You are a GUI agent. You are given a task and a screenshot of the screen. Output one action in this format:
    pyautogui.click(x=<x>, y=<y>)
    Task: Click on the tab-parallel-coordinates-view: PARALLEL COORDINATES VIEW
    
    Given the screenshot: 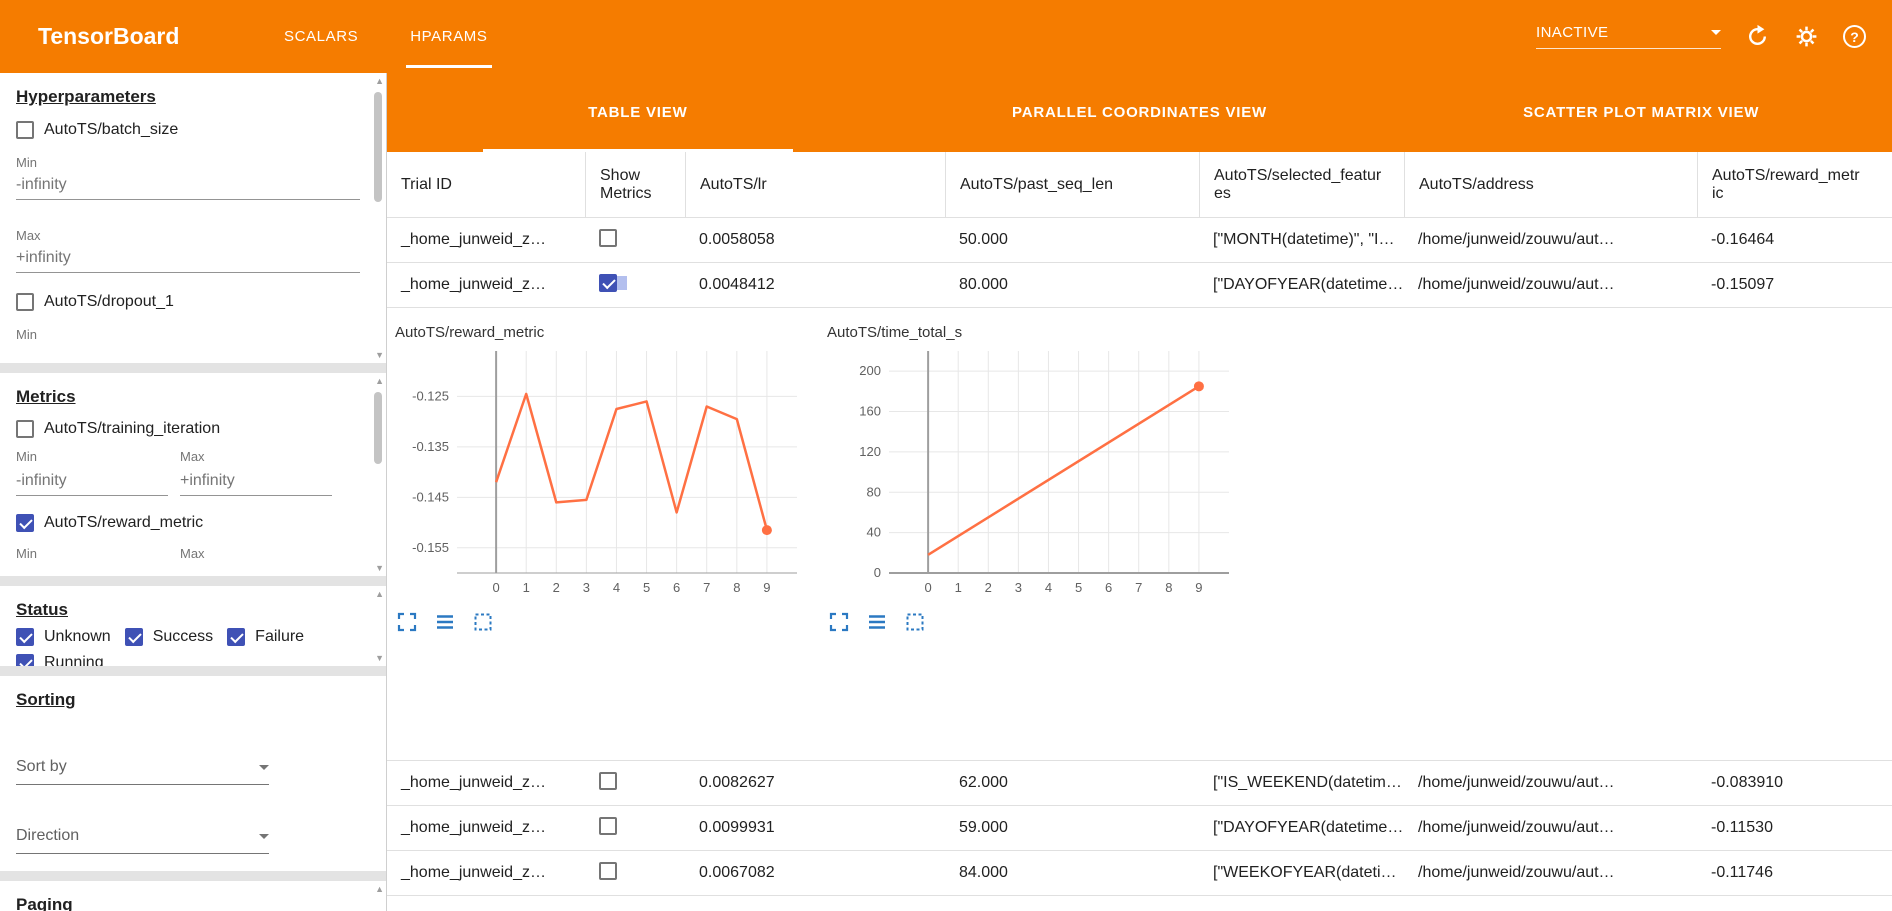 What is the action you would take?
    pyautogui.click(x=1140, y=112)
    